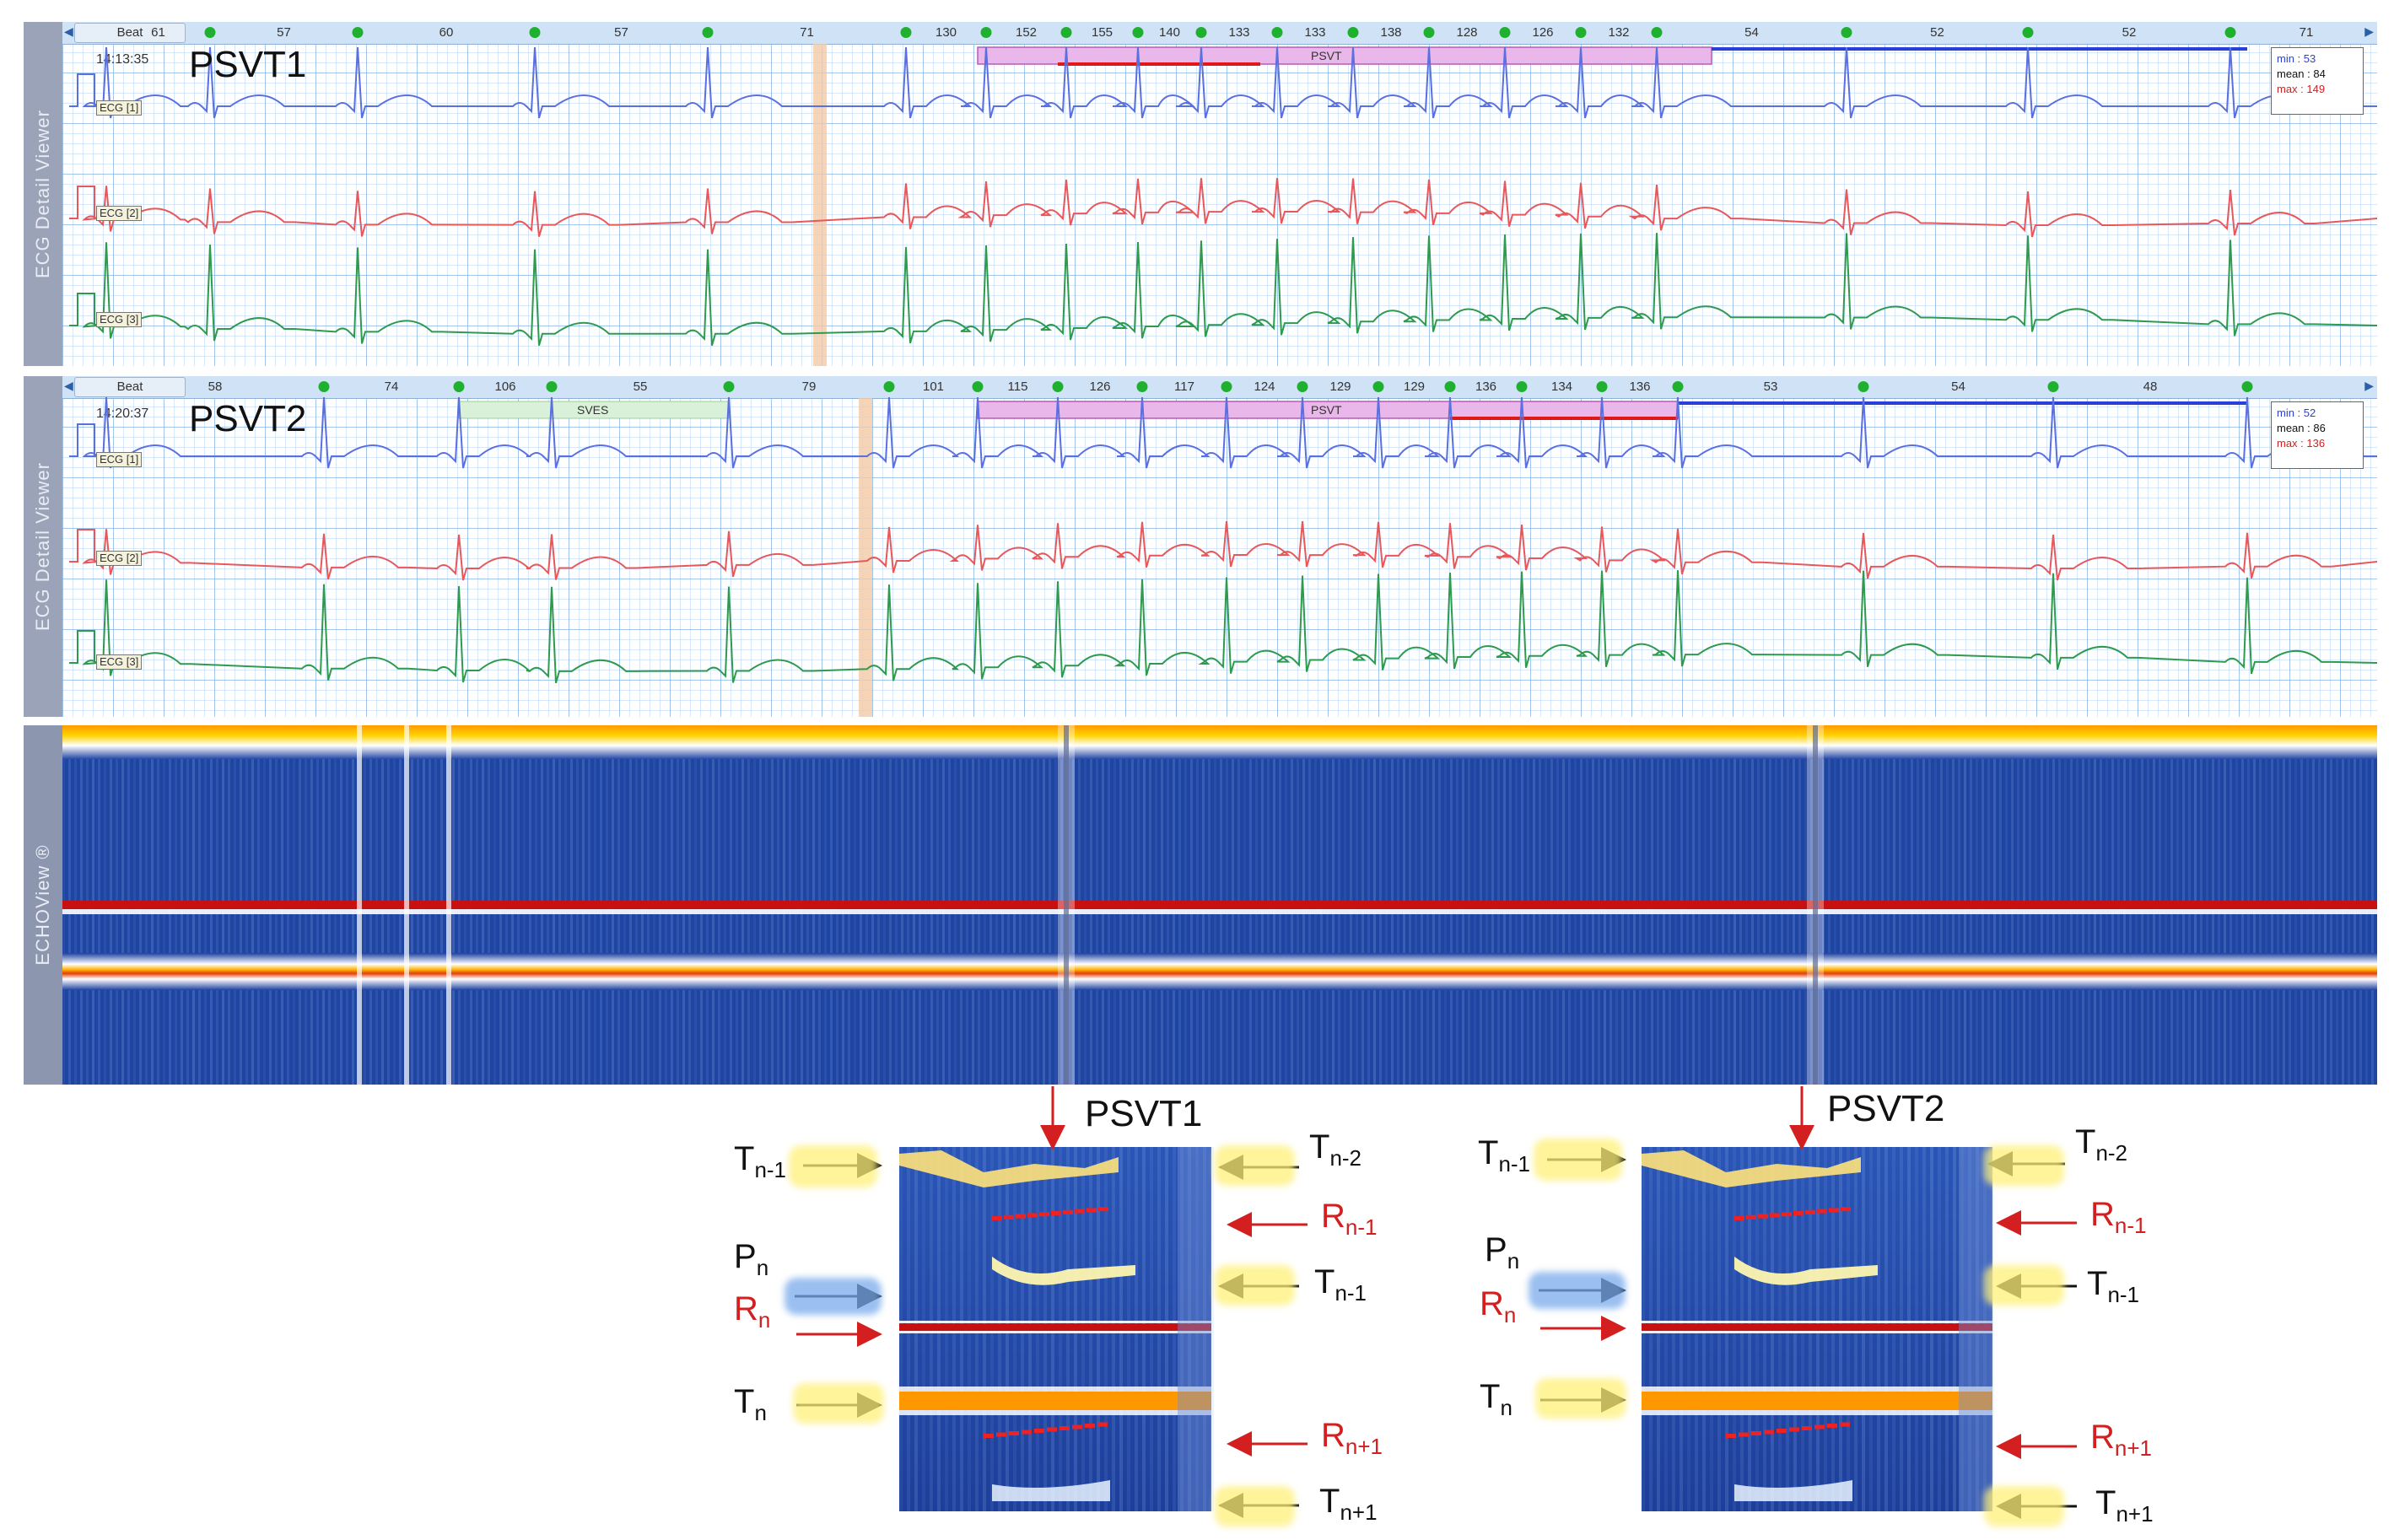 The width and height of the screenshot is (2394, 1540). What do you see at coordinates (1255, 1507) in the screenshot?
I see `highlight-t-n+1` at bounding box center [1255, 1507].